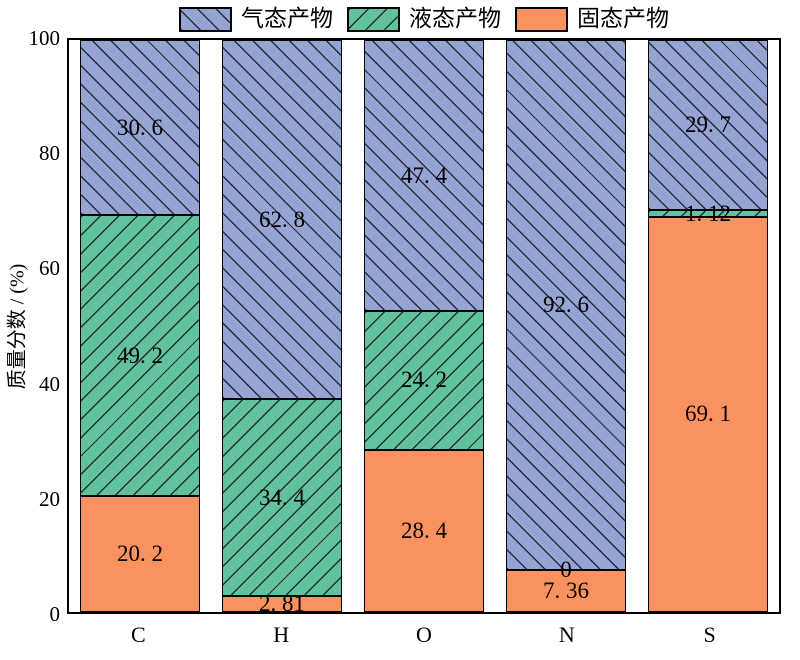 This screenshot has width=800, height=660. I want to click on x-tick-label-O: O, so click(424, 634).